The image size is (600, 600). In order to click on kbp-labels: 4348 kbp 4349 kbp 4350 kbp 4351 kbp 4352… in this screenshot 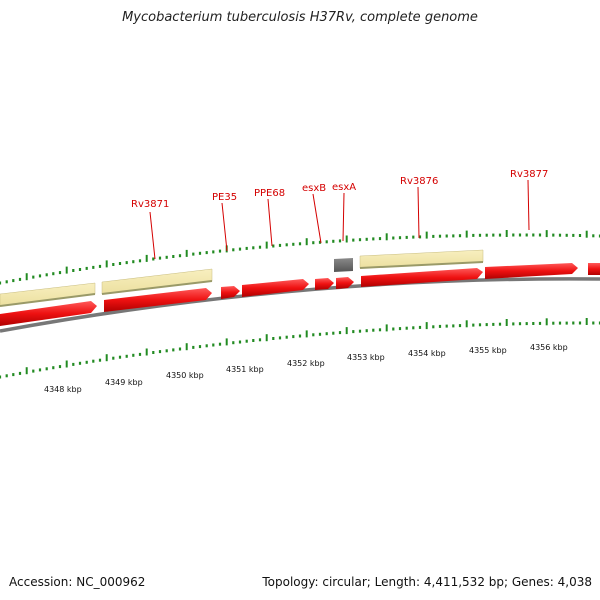, I will do `click(306, 368)`.